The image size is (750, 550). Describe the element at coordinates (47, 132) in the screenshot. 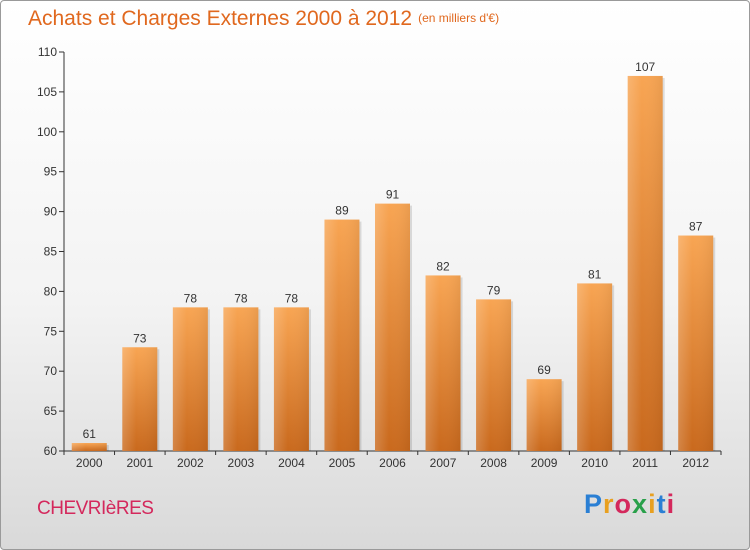

I see `y-tick-label: 100` at that location.